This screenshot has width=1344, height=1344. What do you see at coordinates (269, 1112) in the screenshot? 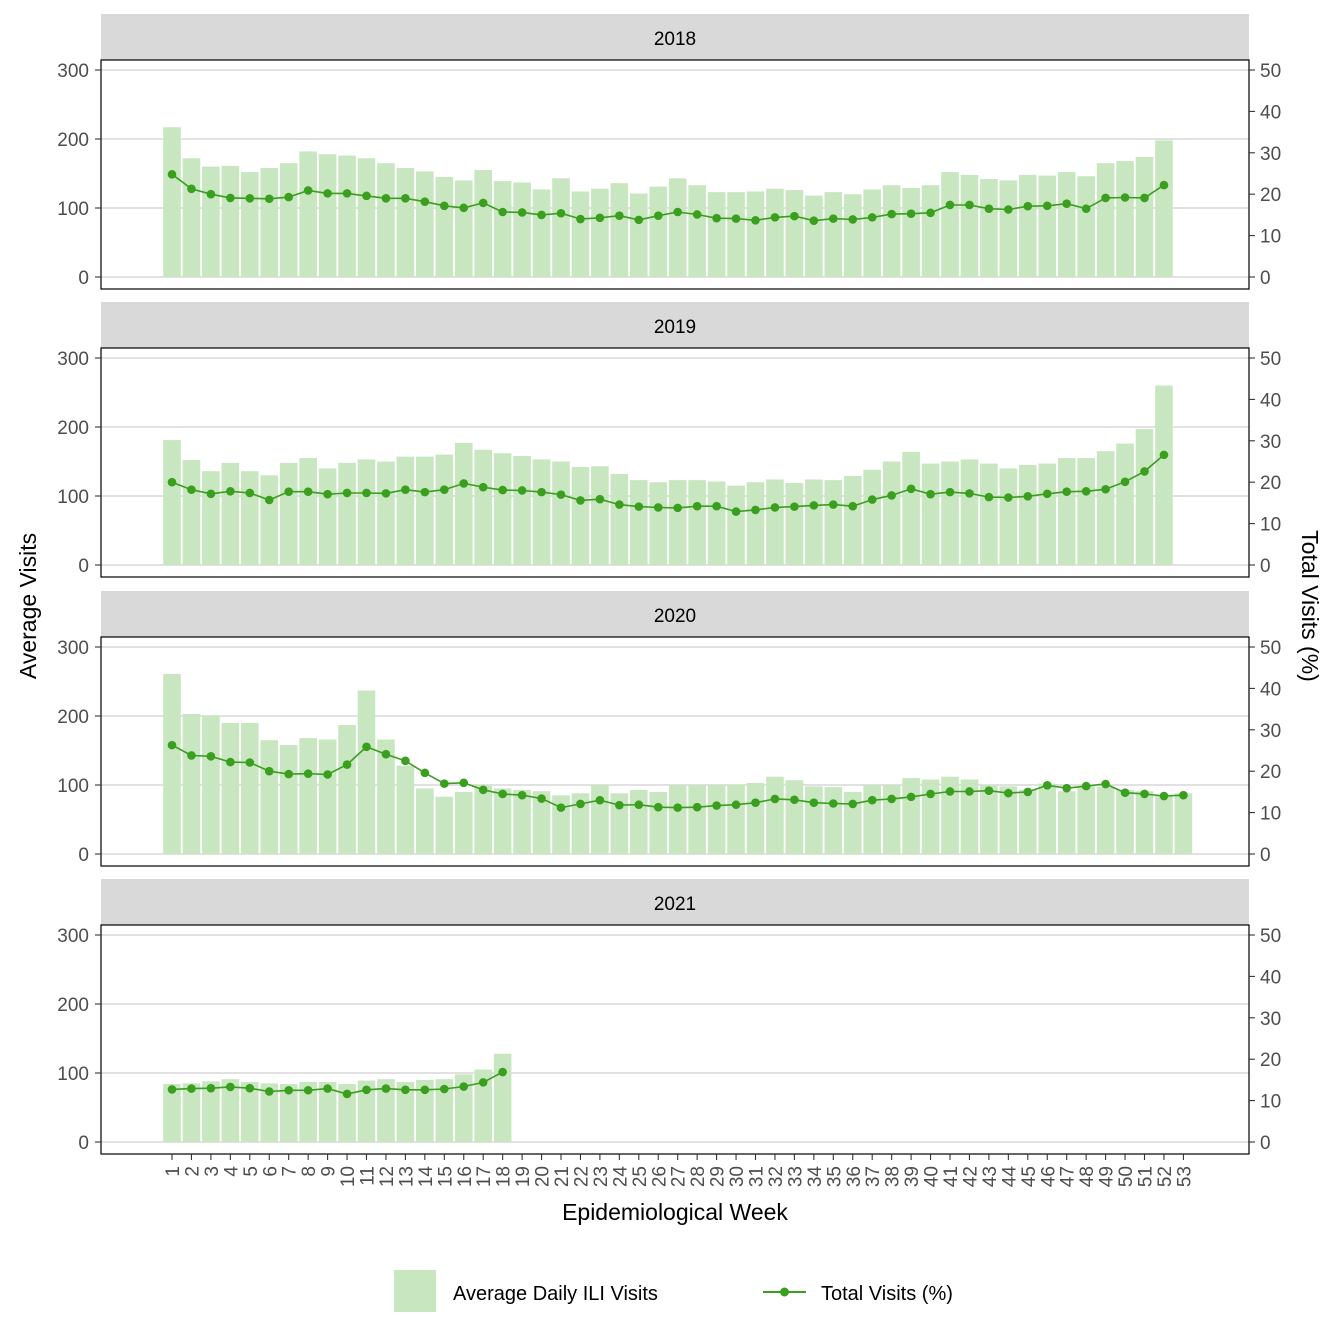
I see `bar-2021-w6` at bounding box center [269, 1112].